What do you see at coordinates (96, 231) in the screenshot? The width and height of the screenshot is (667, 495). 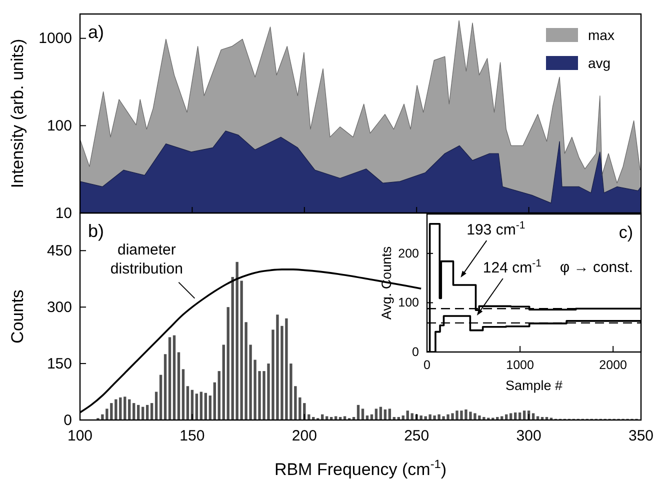 I see `annotation: b)` at bounding box center [96, 231].